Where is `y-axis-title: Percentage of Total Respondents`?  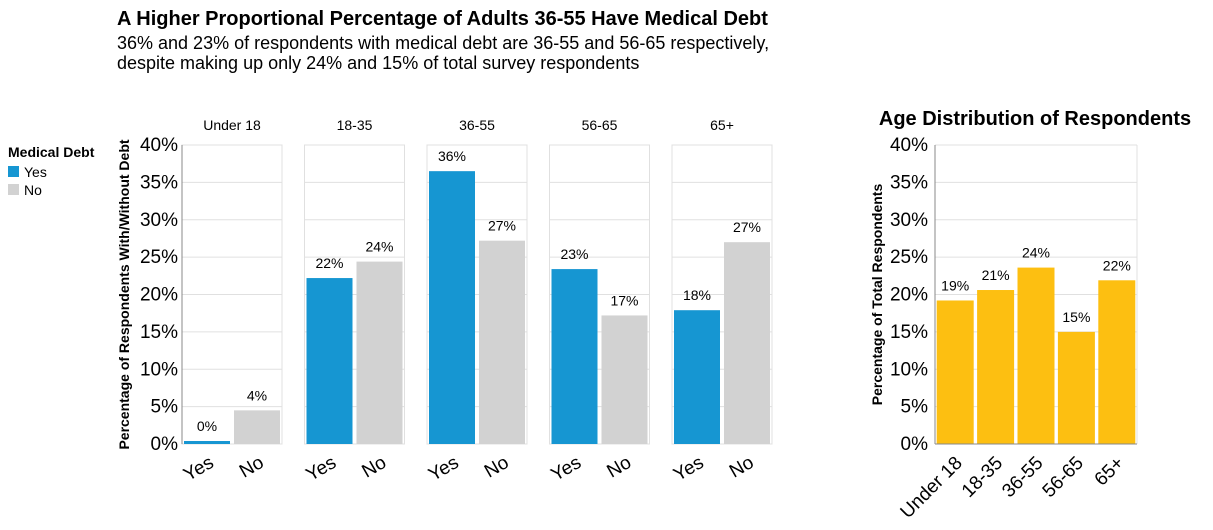
y-axis-title: Percentage of Total Respondents is located at coordinates (877, 295).